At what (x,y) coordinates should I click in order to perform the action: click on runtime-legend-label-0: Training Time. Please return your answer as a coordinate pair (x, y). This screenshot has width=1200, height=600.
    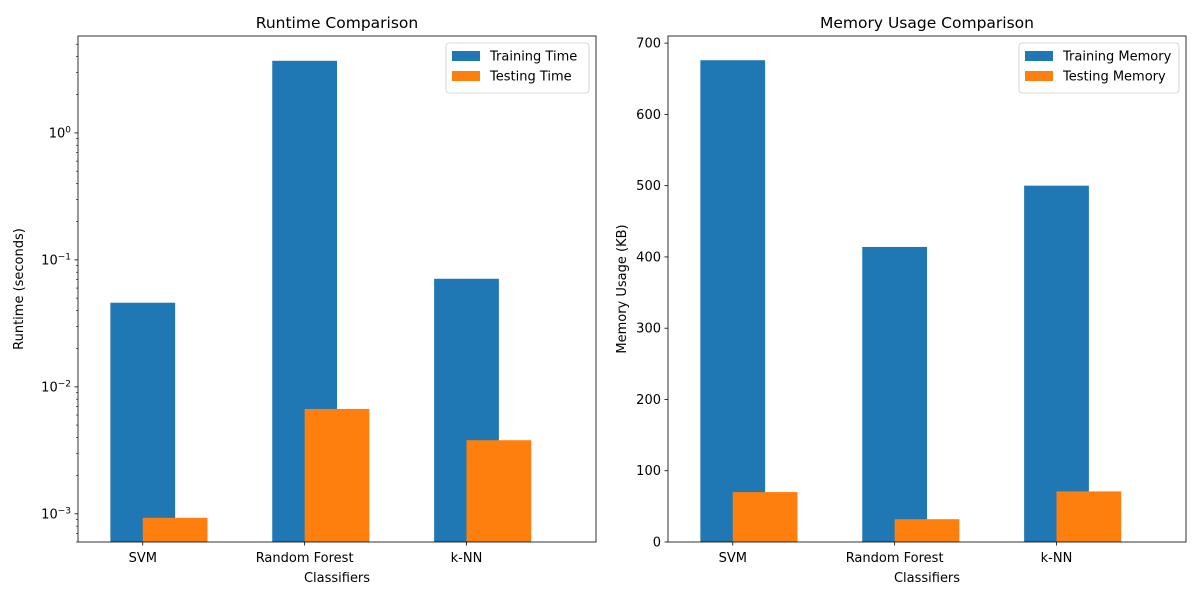
    Looking at the image, I should click on (533, 57).